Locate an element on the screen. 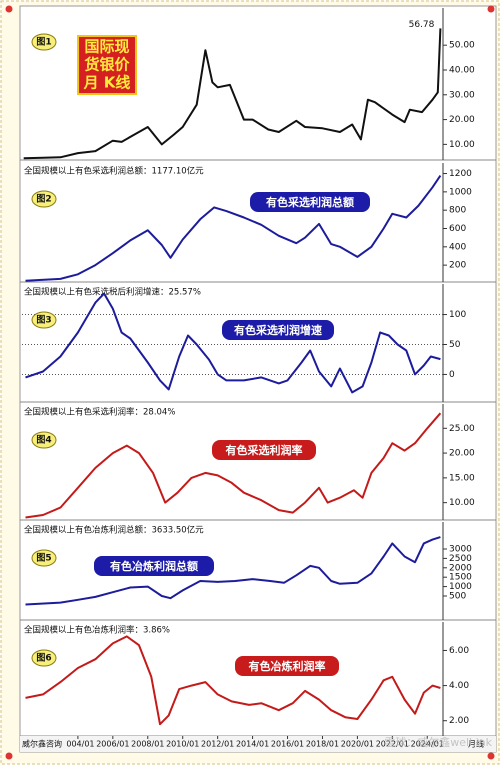  y-tick-label: 25.00 is located at coordinates (462, 429).